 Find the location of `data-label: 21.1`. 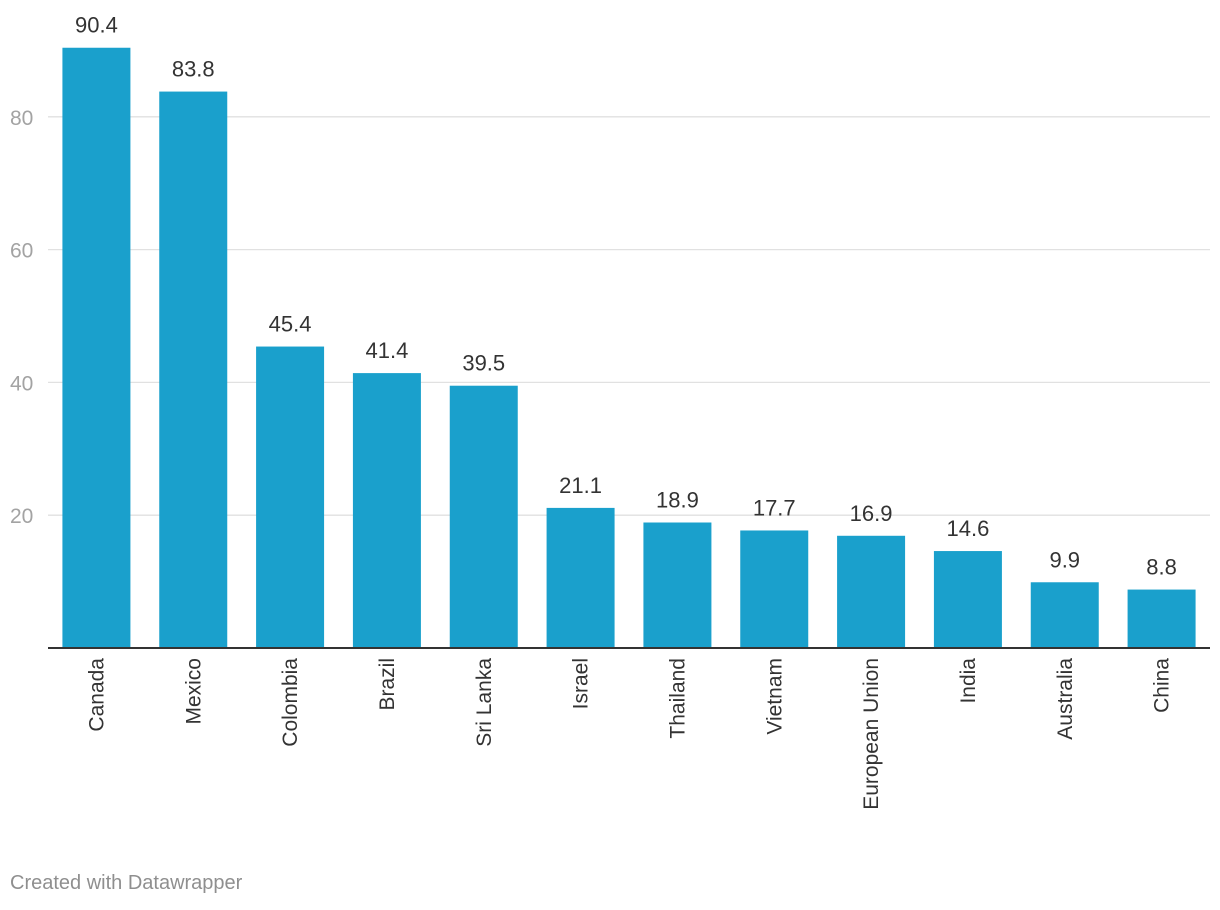

data-label: 21.1 is located at coordinates (580, 485).